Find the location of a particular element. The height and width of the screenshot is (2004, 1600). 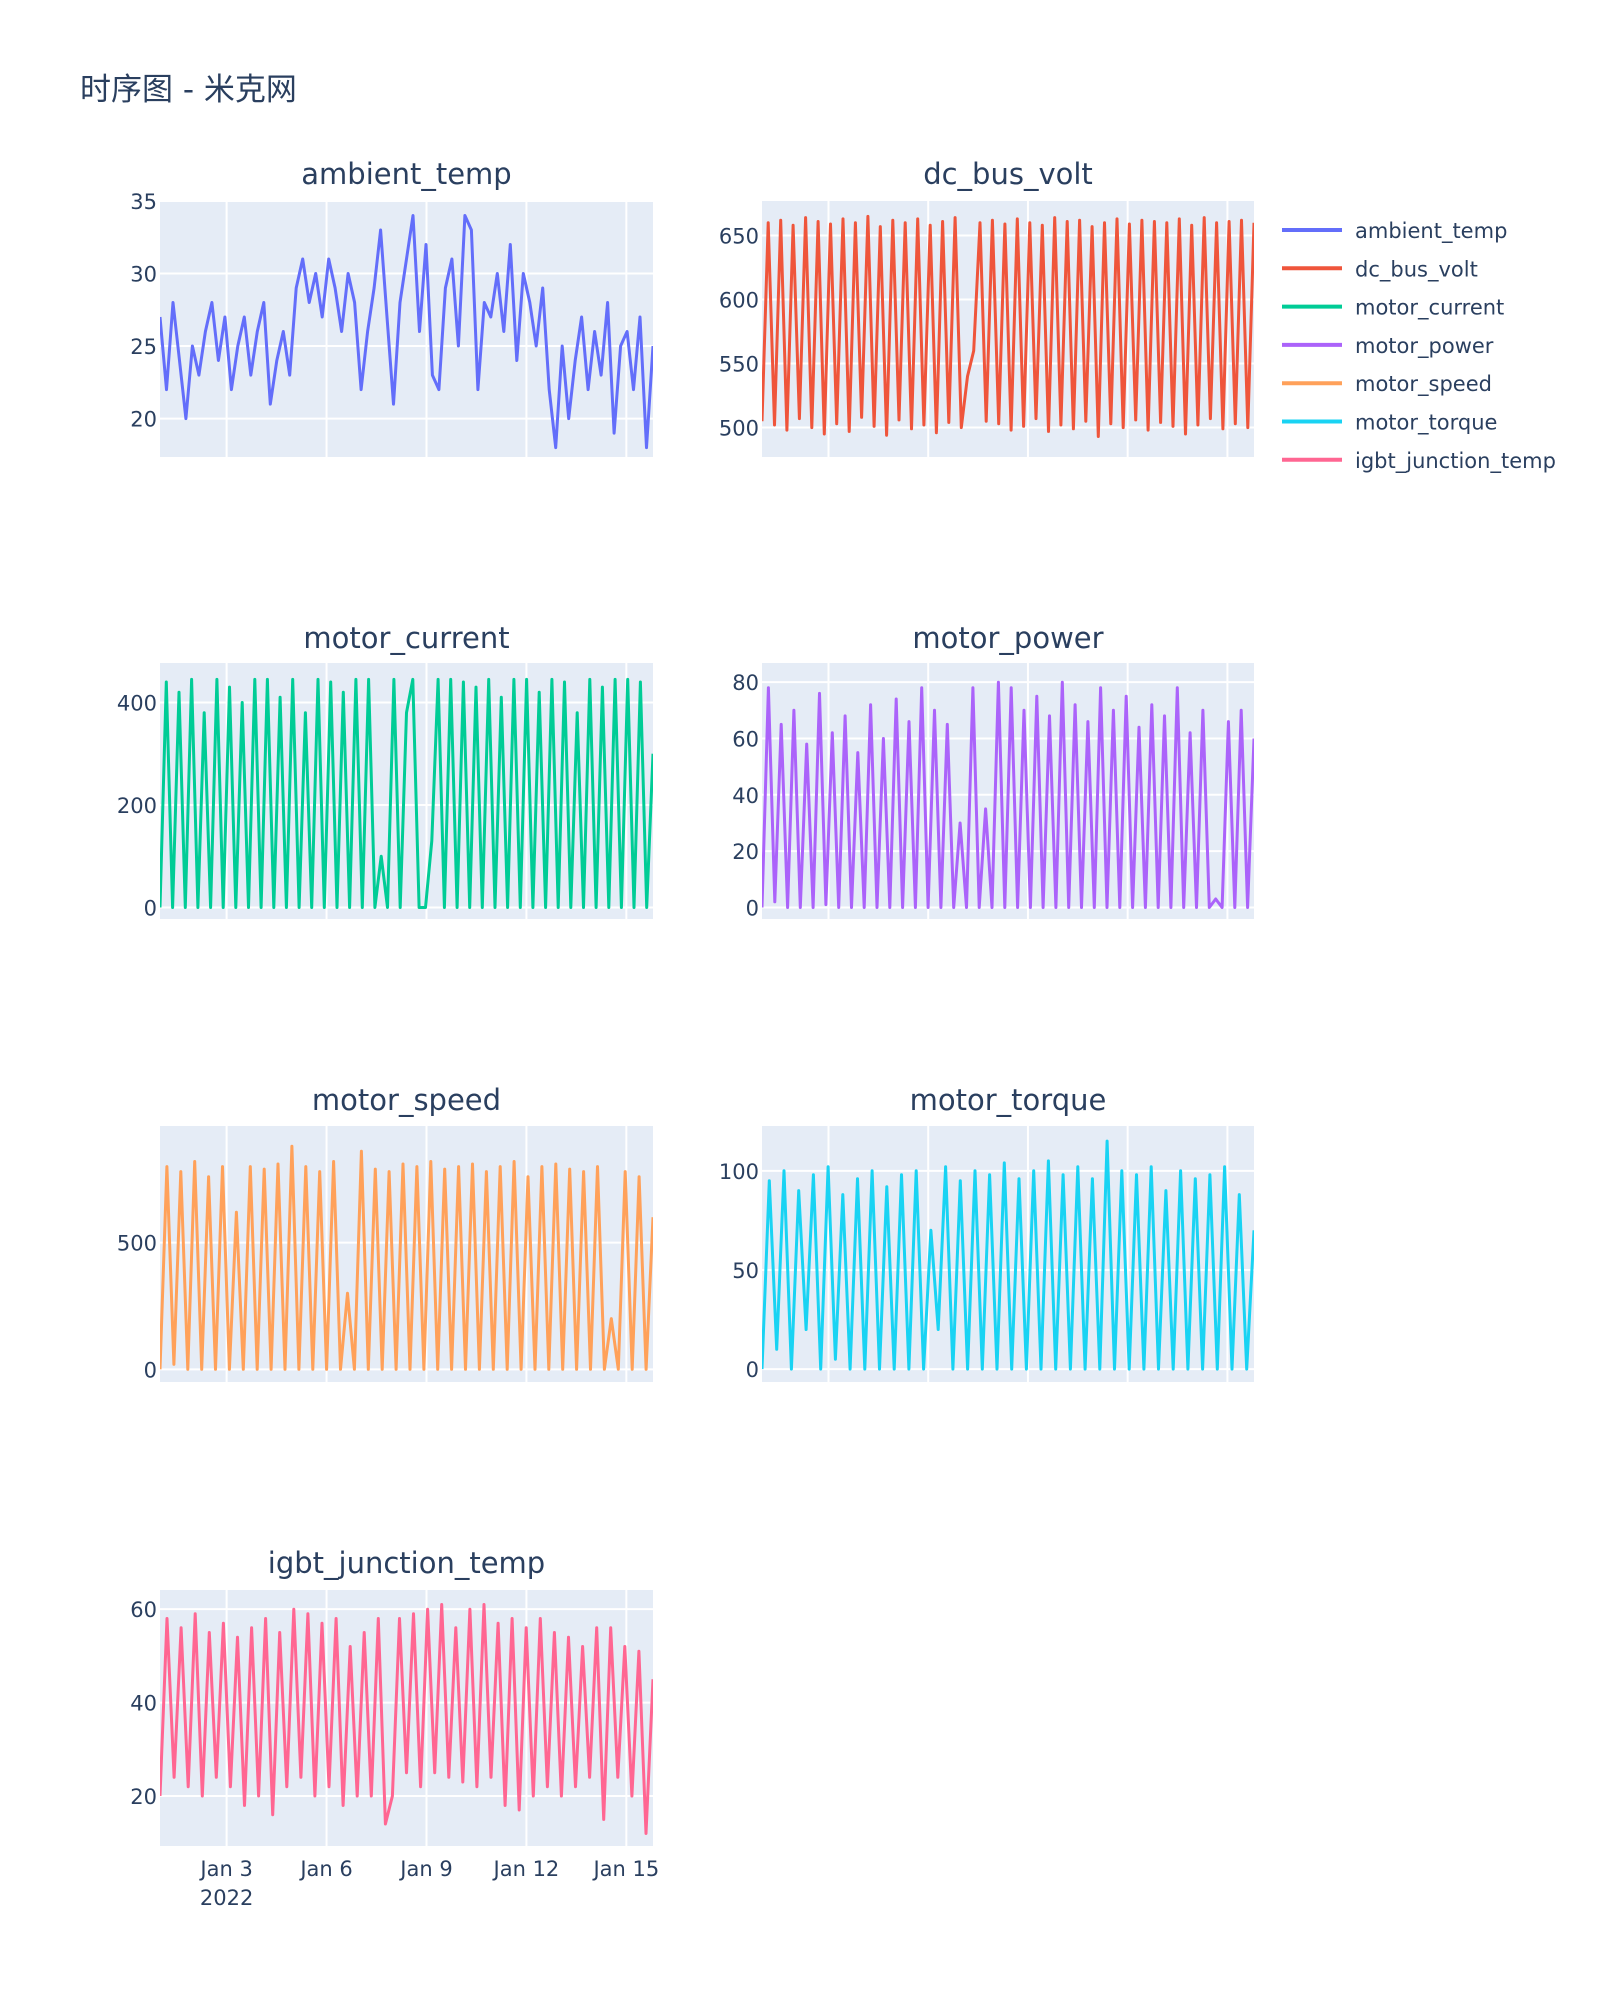

legend-label-motor_speed: motor_speed is located at coordinates (1423, 384).